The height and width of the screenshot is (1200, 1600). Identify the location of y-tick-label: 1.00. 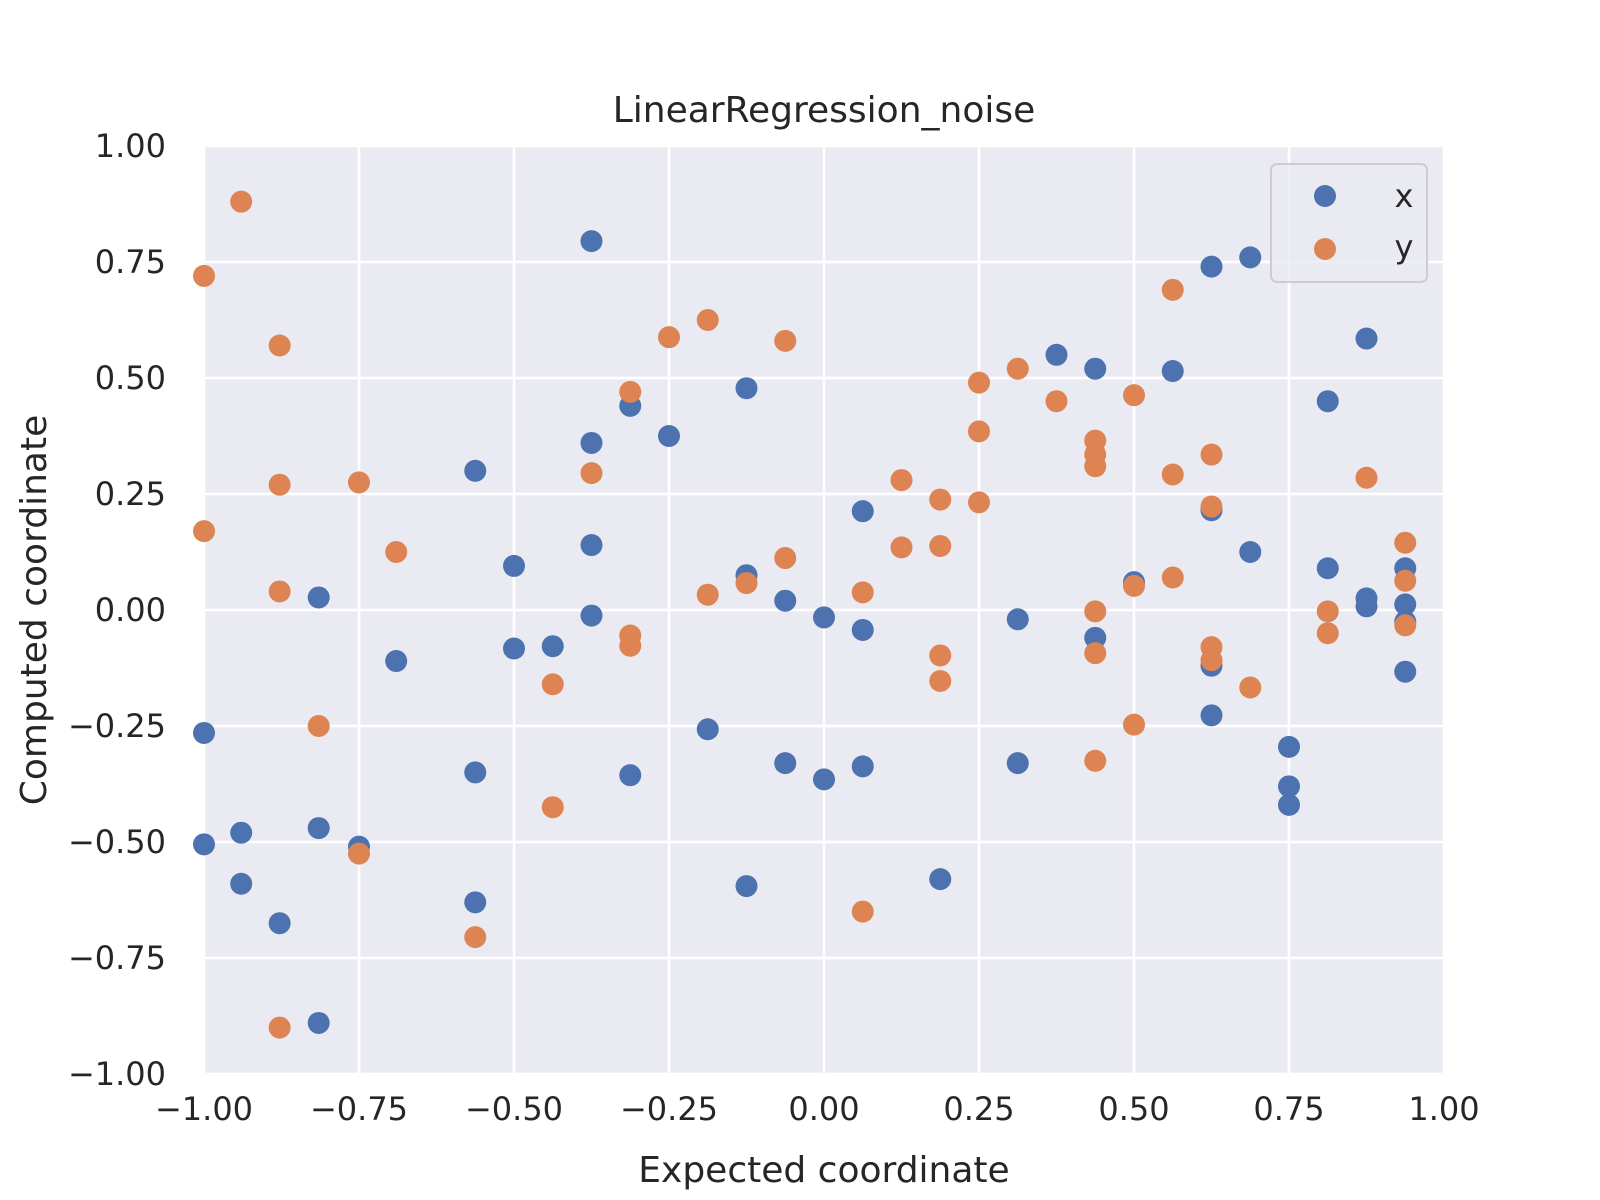
(130, 146).